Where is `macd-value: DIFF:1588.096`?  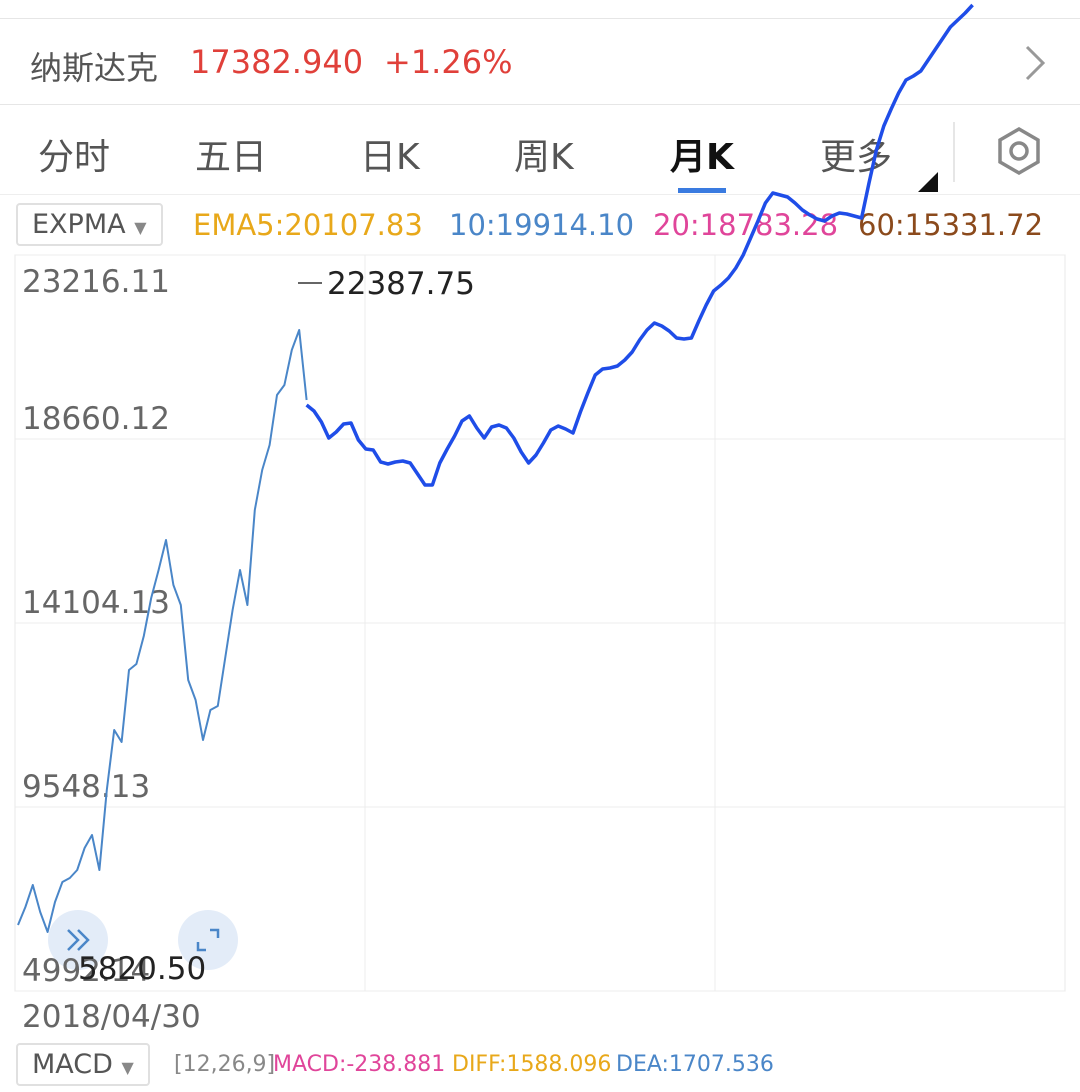
macd-value: DIFF:1588.096 is located at coordinates (532, 1064).